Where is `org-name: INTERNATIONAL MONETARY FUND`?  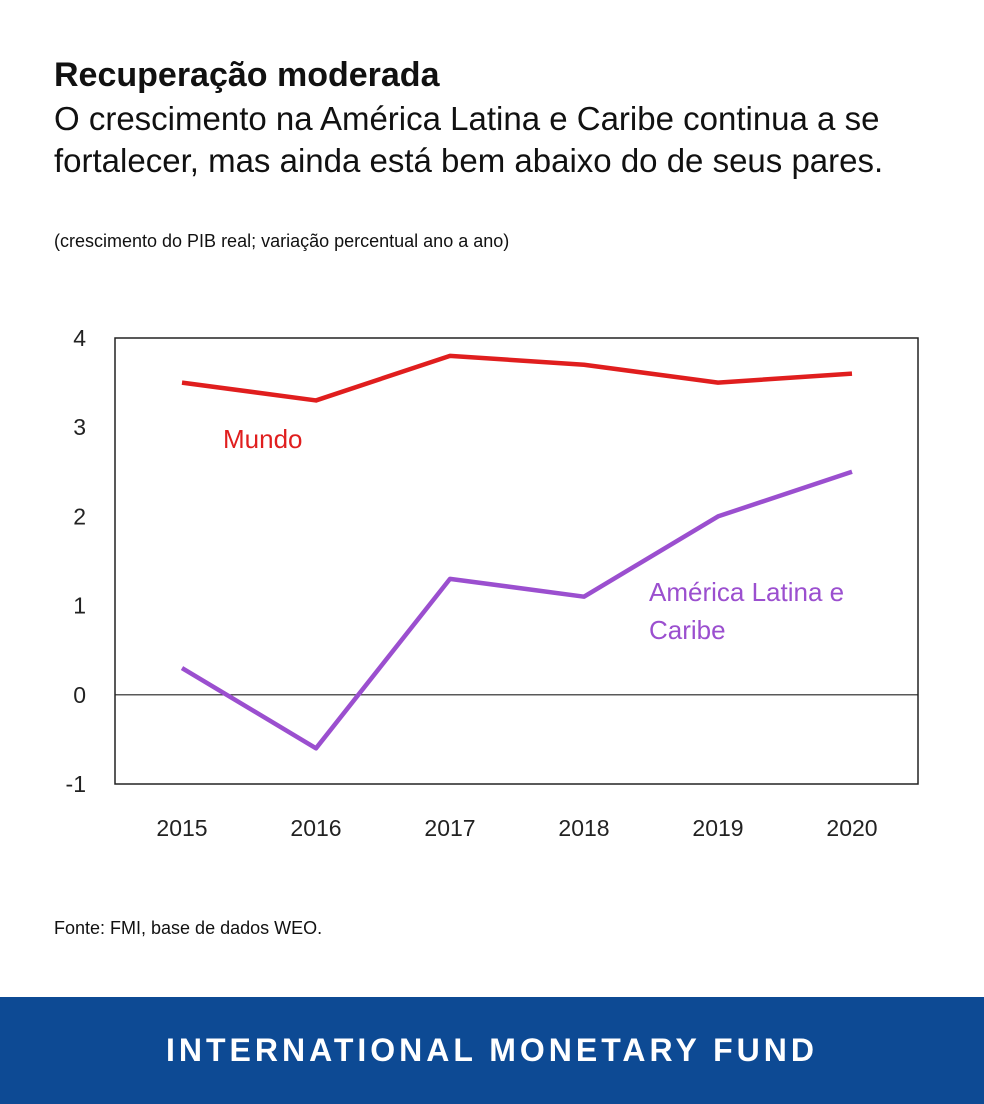 org-name: INTERNATIONAL MONETARY FUND is located at coordinates (492, 1050).